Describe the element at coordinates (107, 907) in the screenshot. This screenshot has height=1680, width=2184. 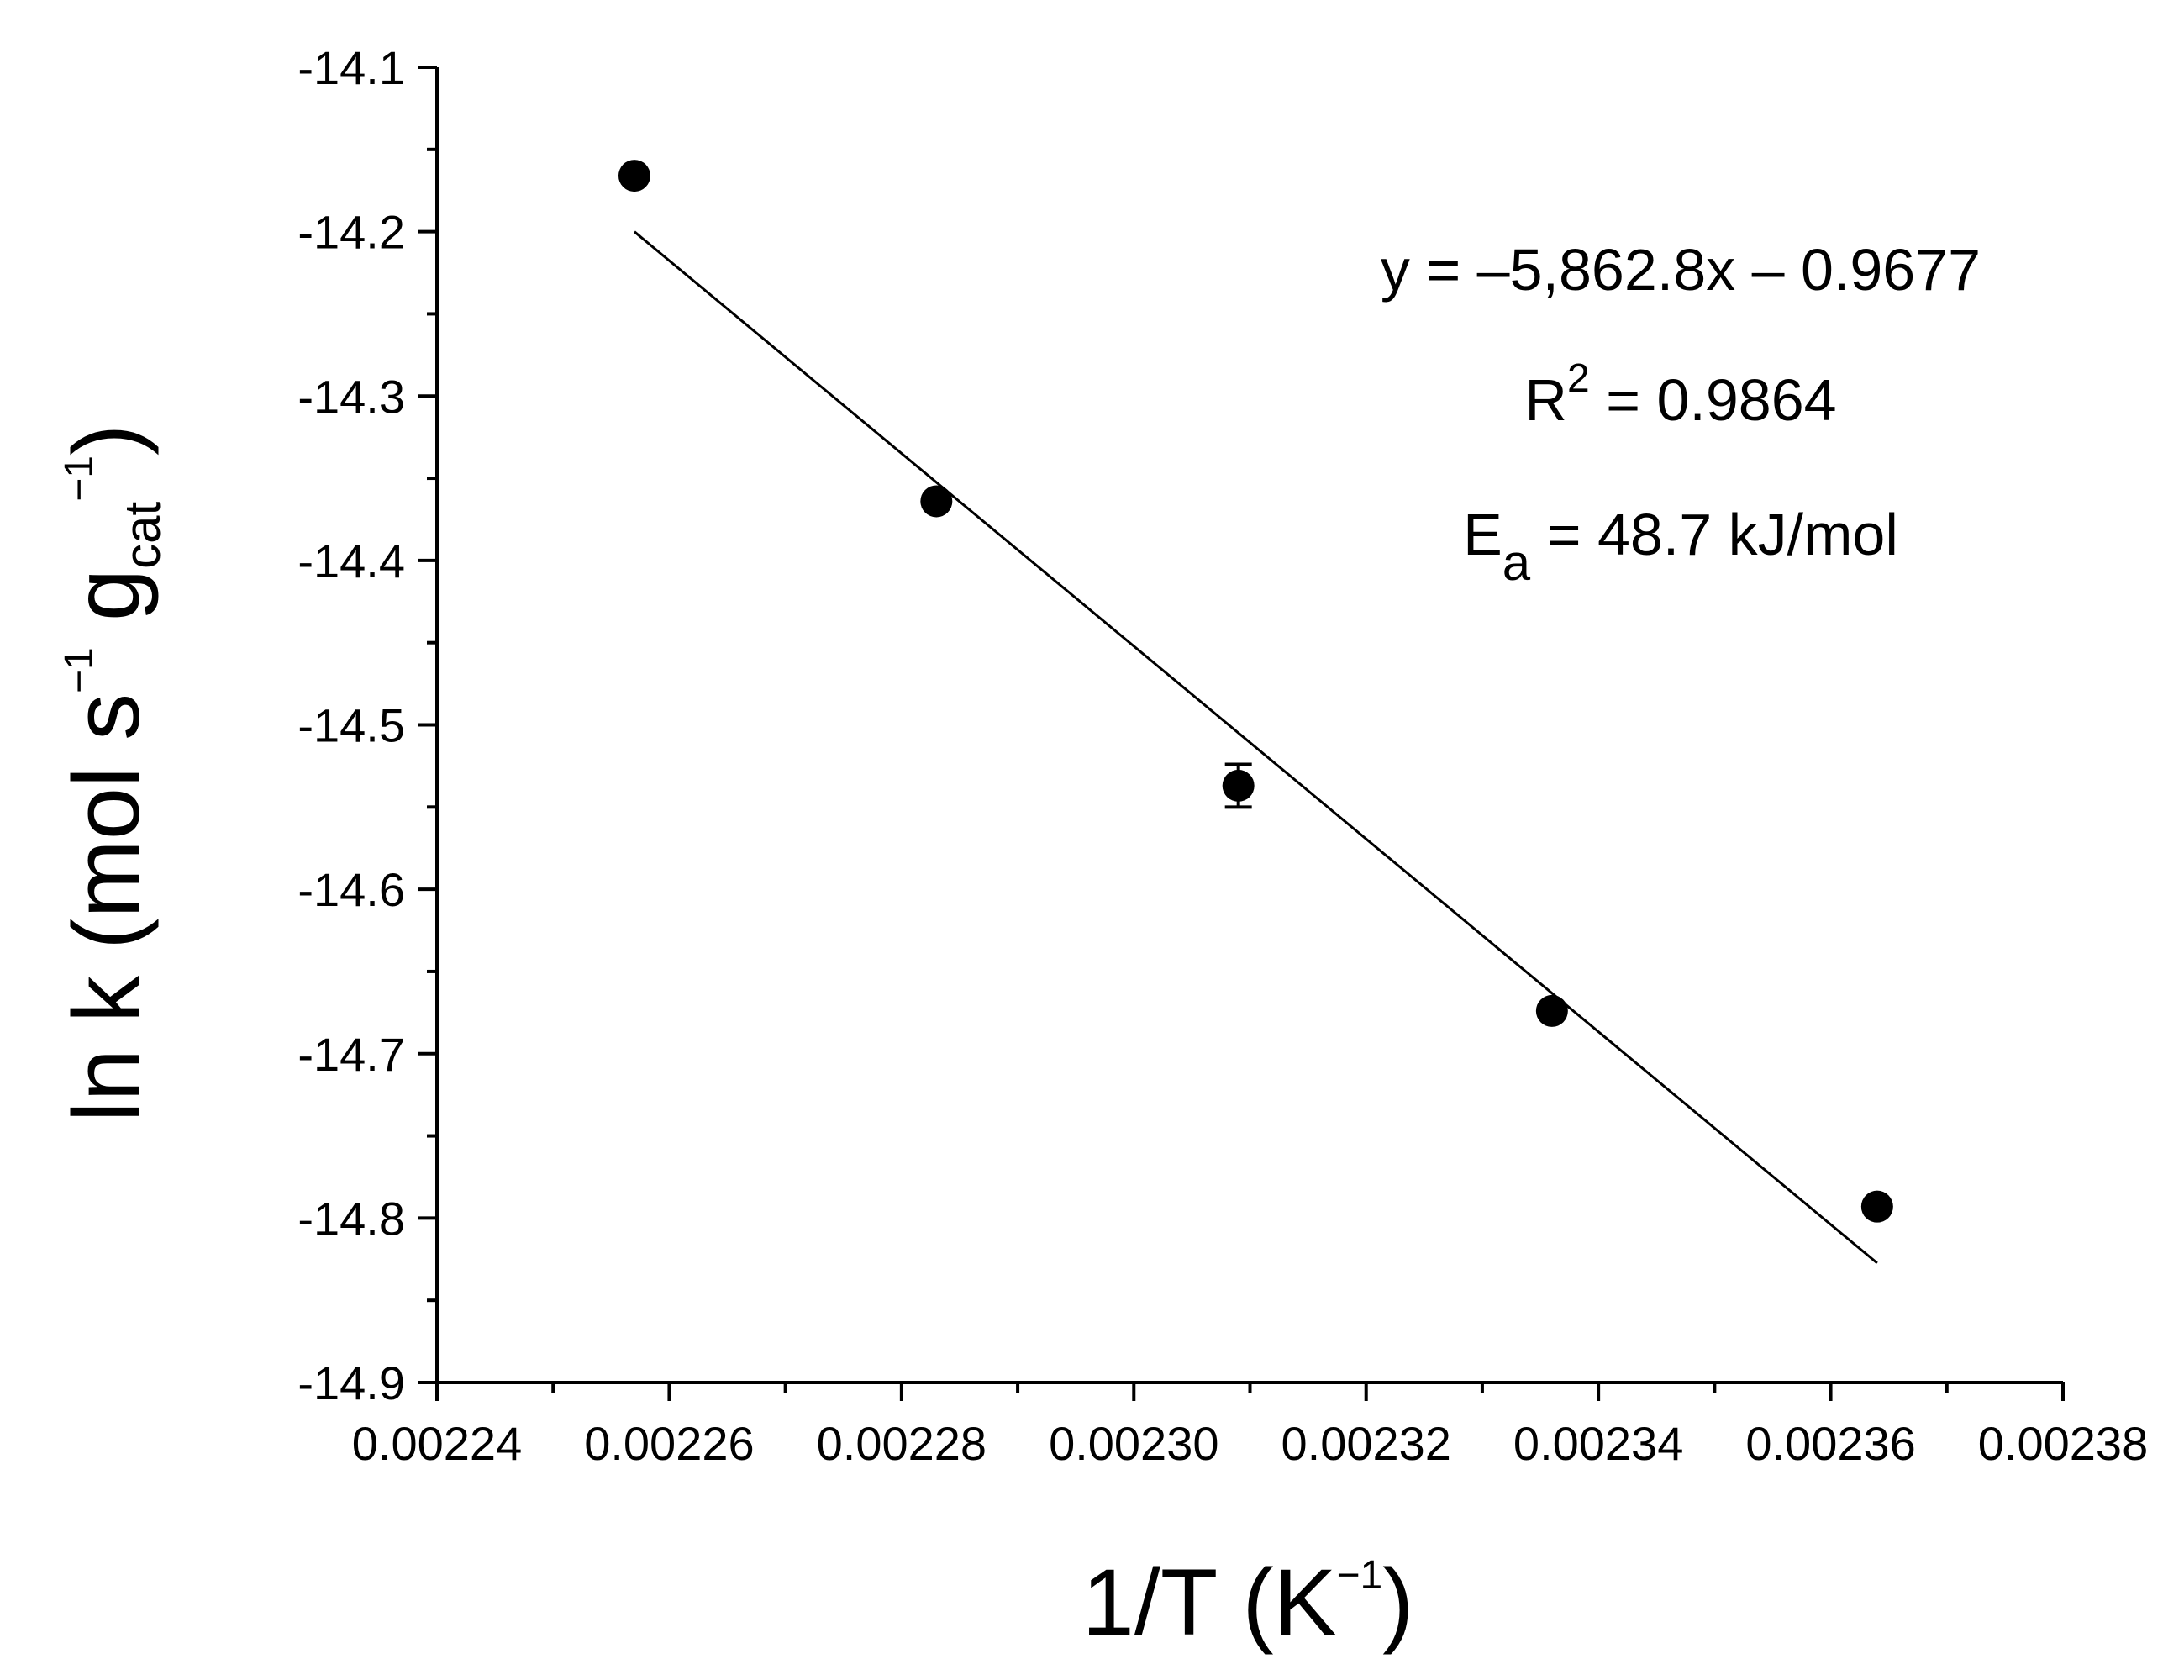
I see `y-title-prefix: ln k (mol s` at that location.